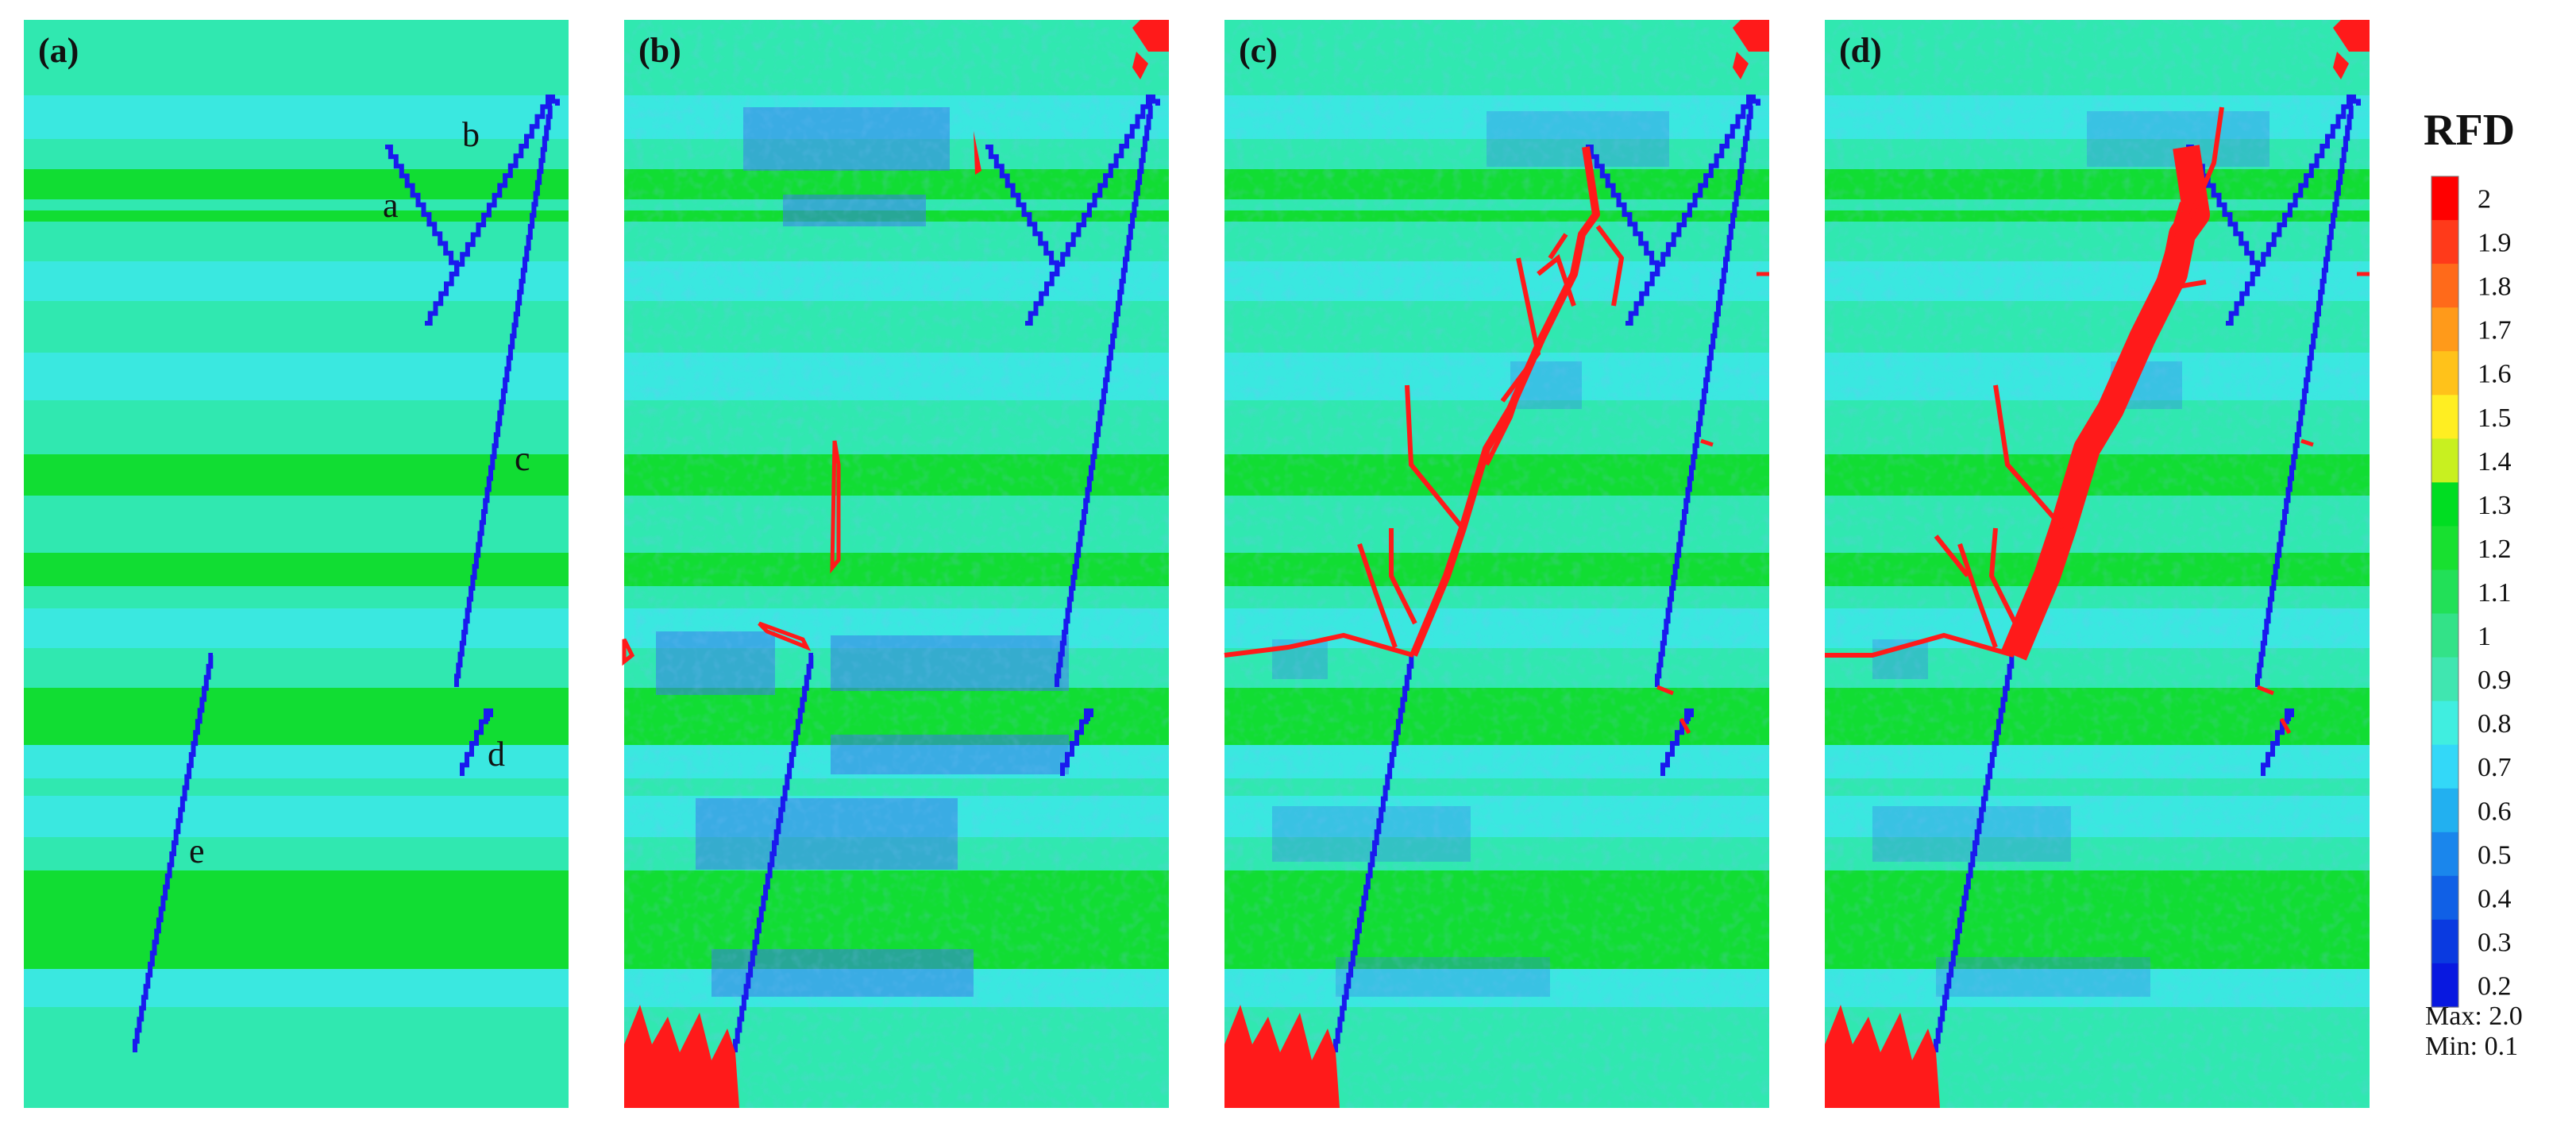  I want to click on failure-zone-tip-a, so click(977, 153).